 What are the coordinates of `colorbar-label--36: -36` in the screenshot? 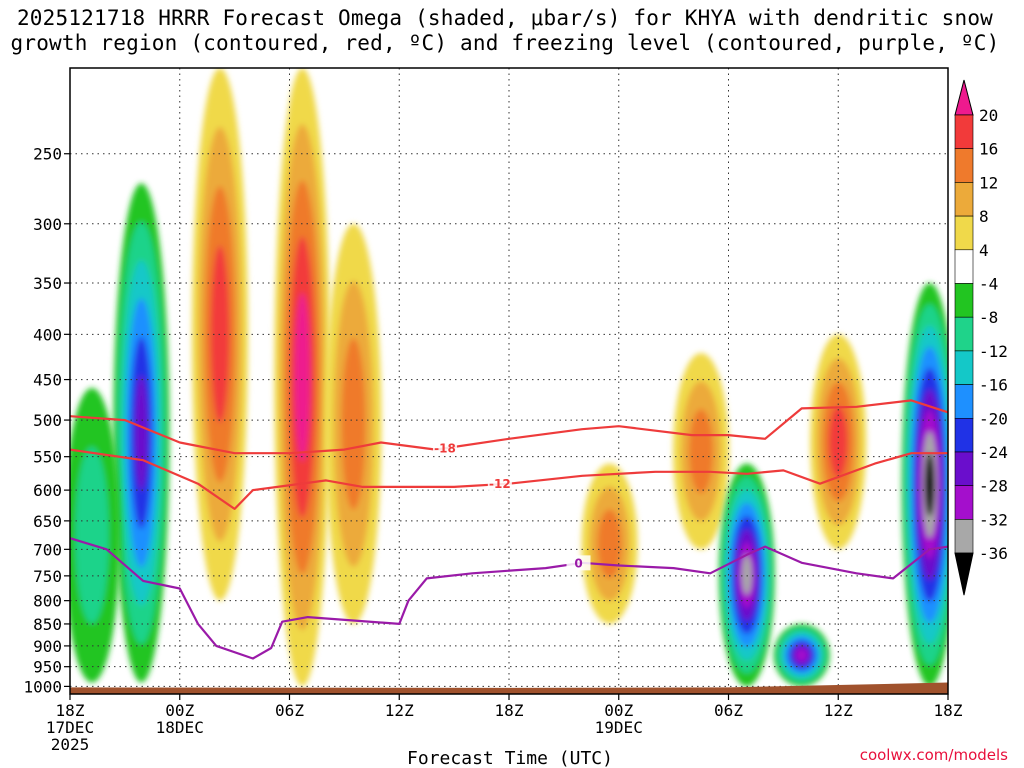 It's located at (993, 553).